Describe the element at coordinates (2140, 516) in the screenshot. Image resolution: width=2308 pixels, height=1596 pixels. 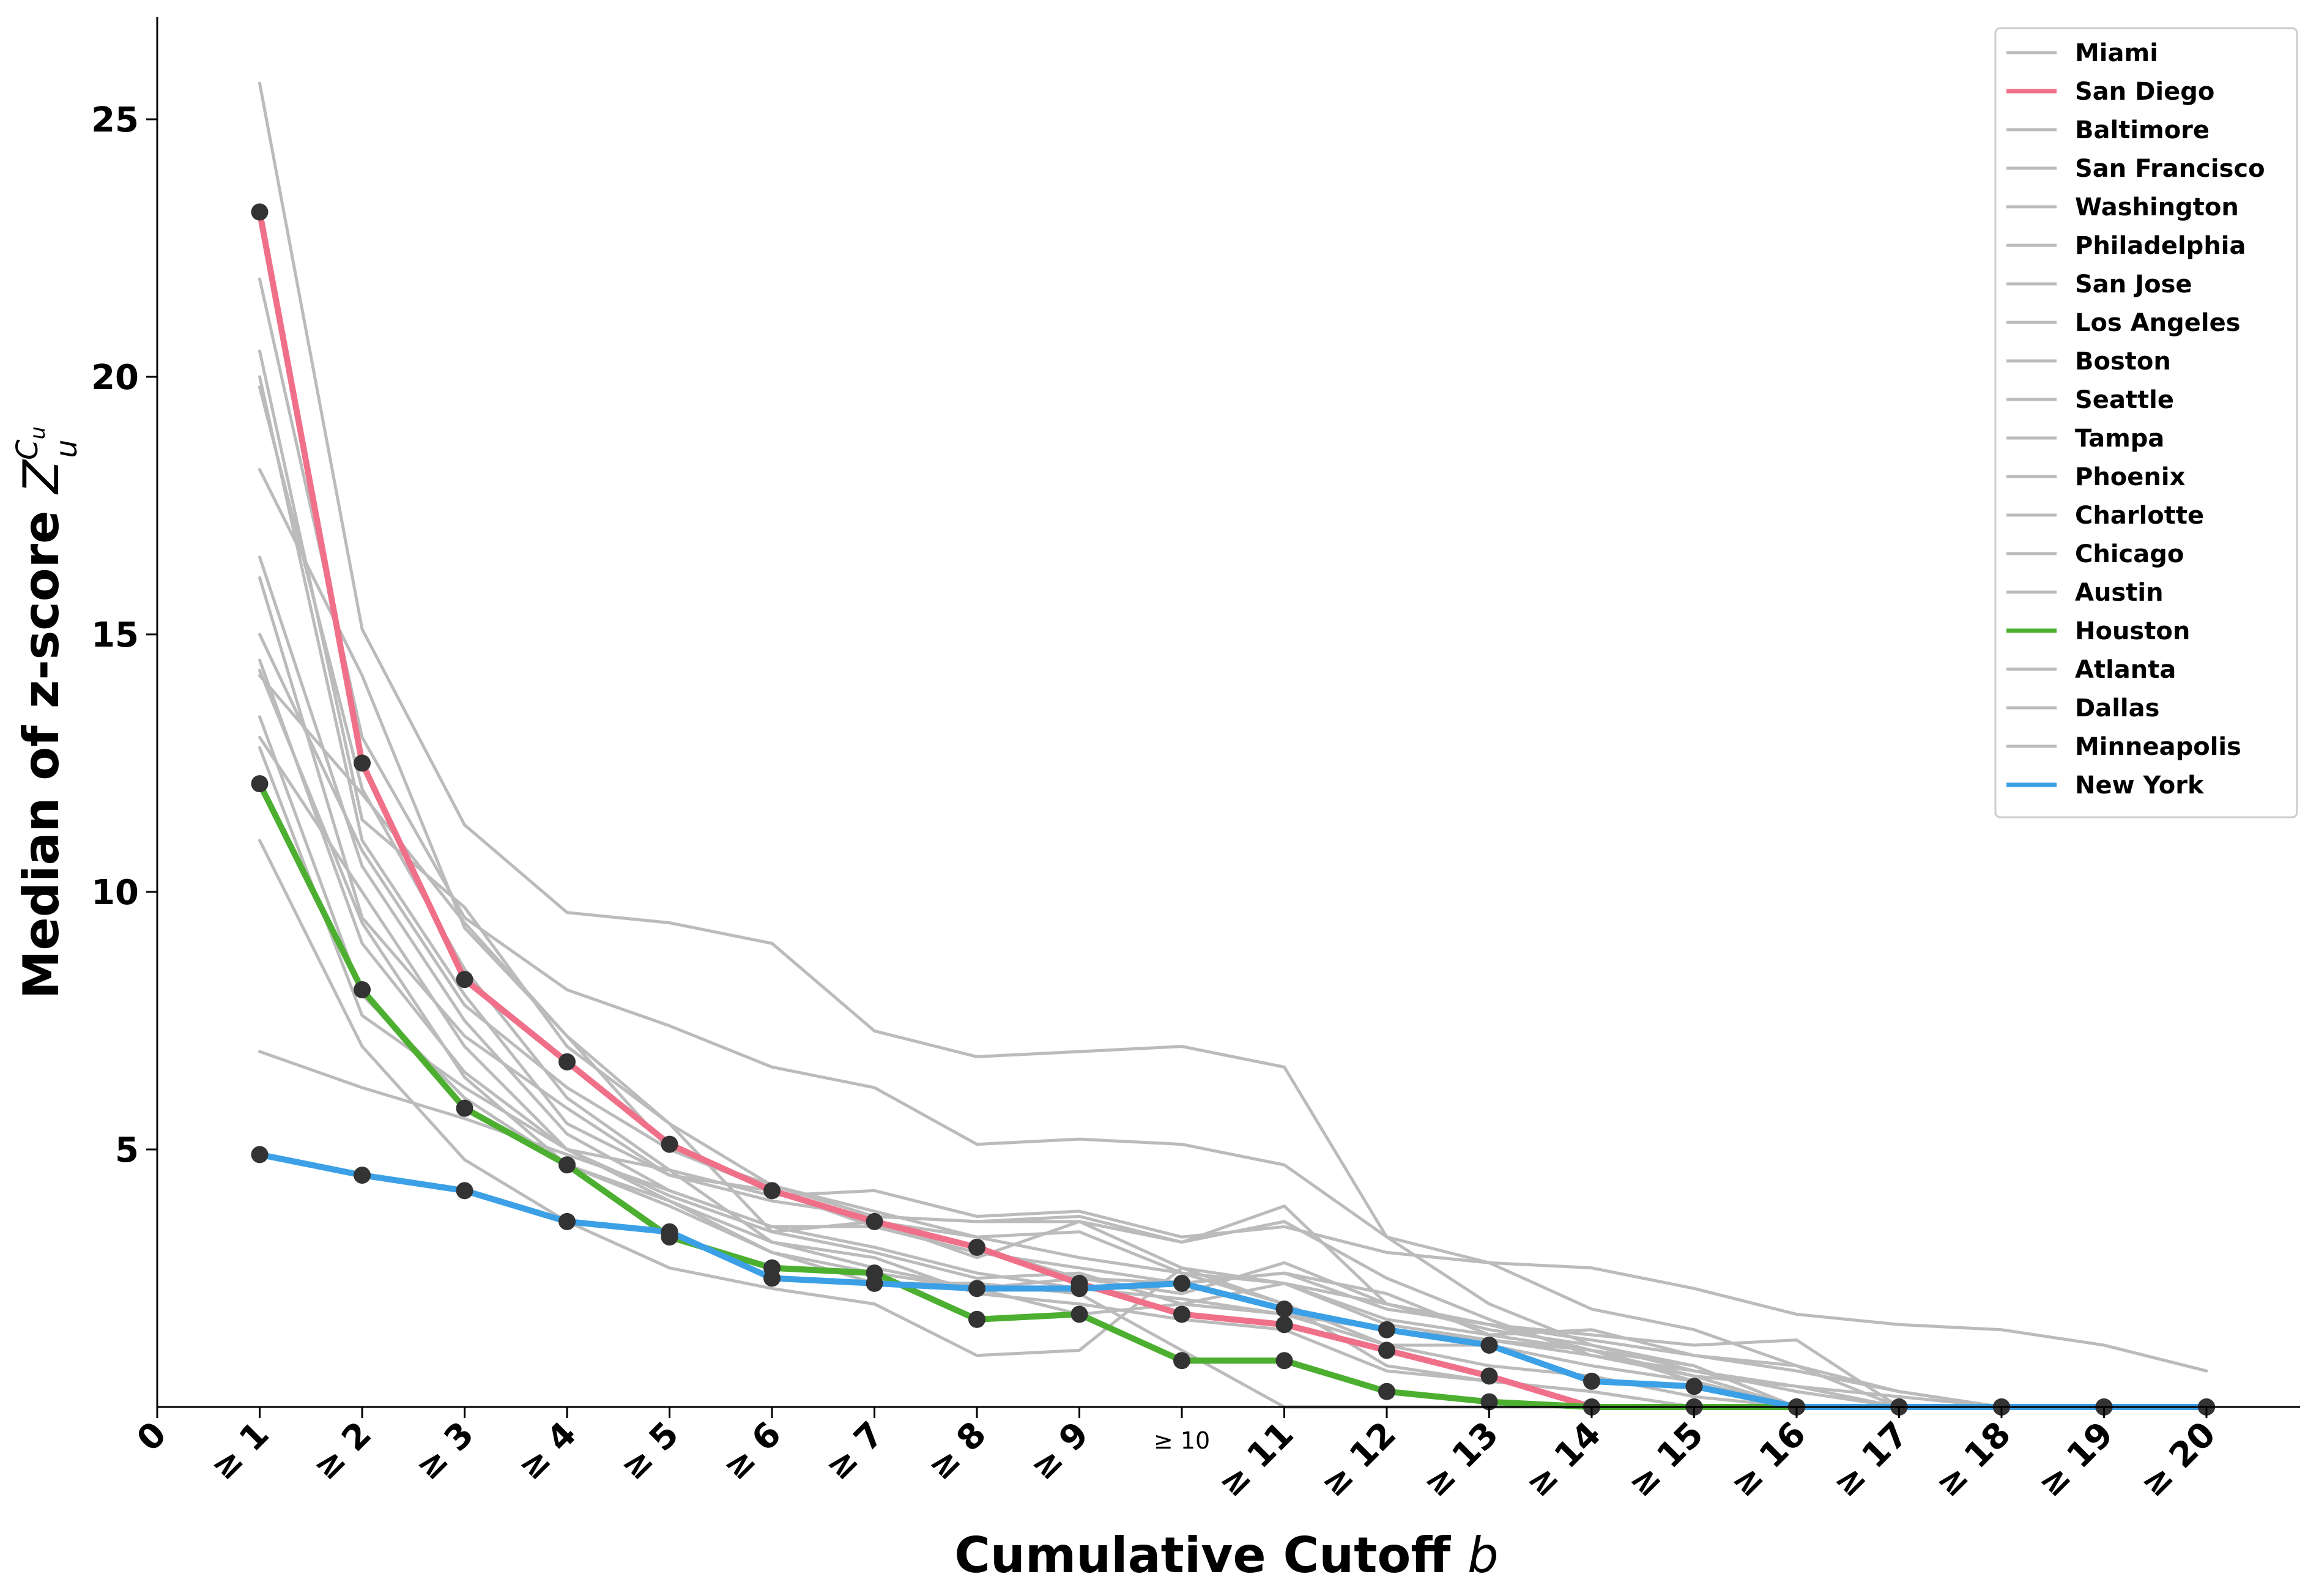
I see `legend-label-charlotte: Charlotte` at that location.